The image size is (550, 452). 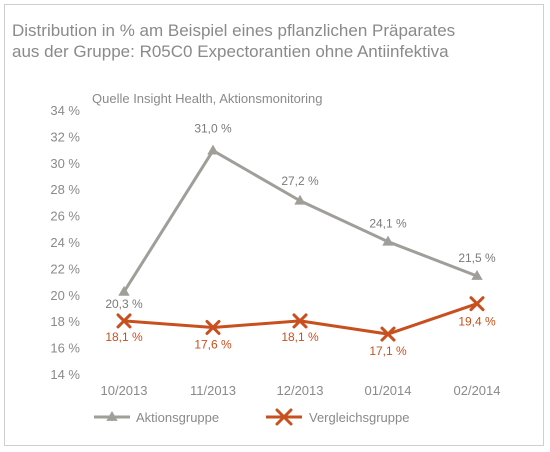 What do you see at coordinates (124, 390) in the screenshot?
I see `x-tick-label: 10/2013` at bounding box center [124, 390].